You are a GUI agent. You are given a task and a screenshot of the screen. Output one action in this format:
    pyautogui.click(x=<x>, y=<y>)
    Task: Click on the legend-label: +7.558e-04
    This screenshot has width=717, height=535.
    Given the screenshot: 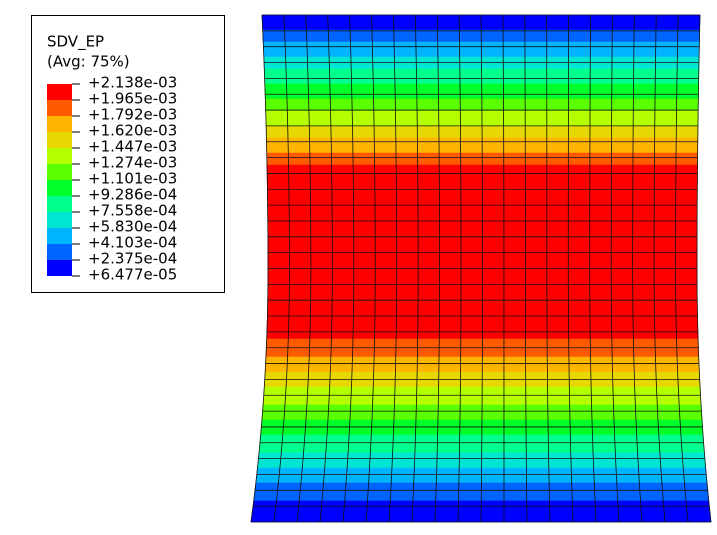 What is the action you would take?
    pyautogui.click(x=132, y=211)
    